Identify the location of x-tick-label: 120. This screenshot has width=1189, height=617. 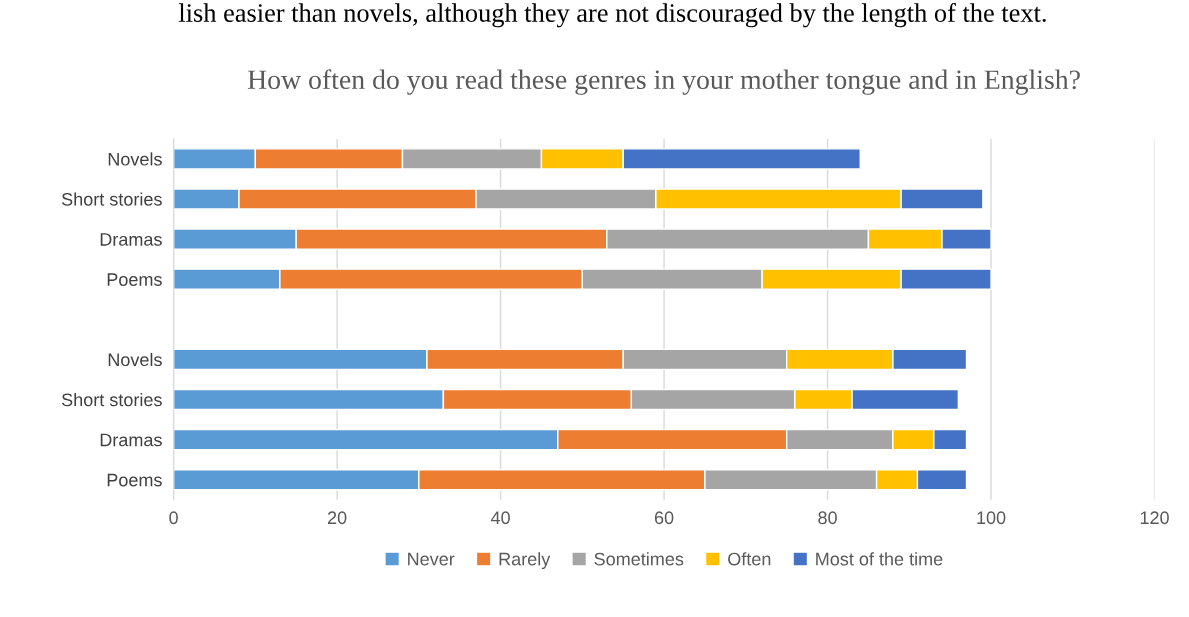
(1154, 518).